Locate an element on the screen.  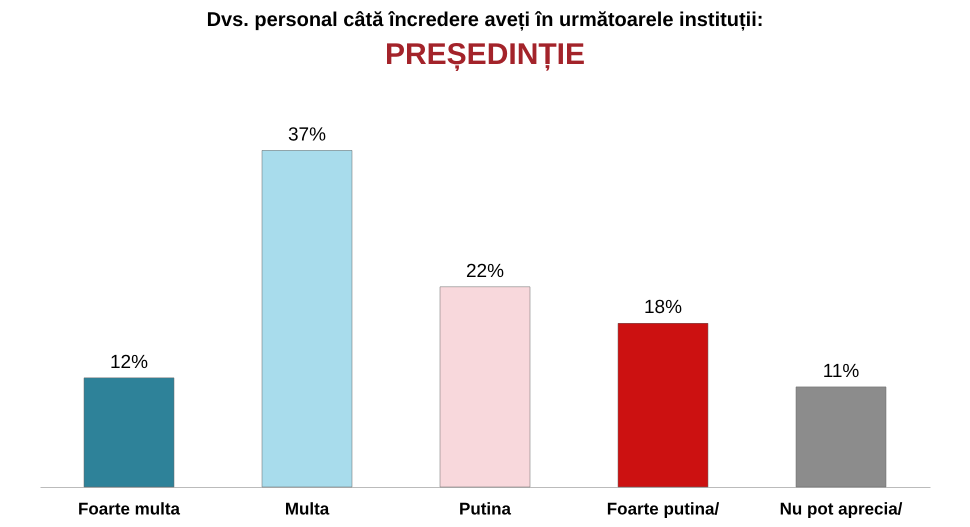
data-label: 12% is located at coordinates (129, 362).